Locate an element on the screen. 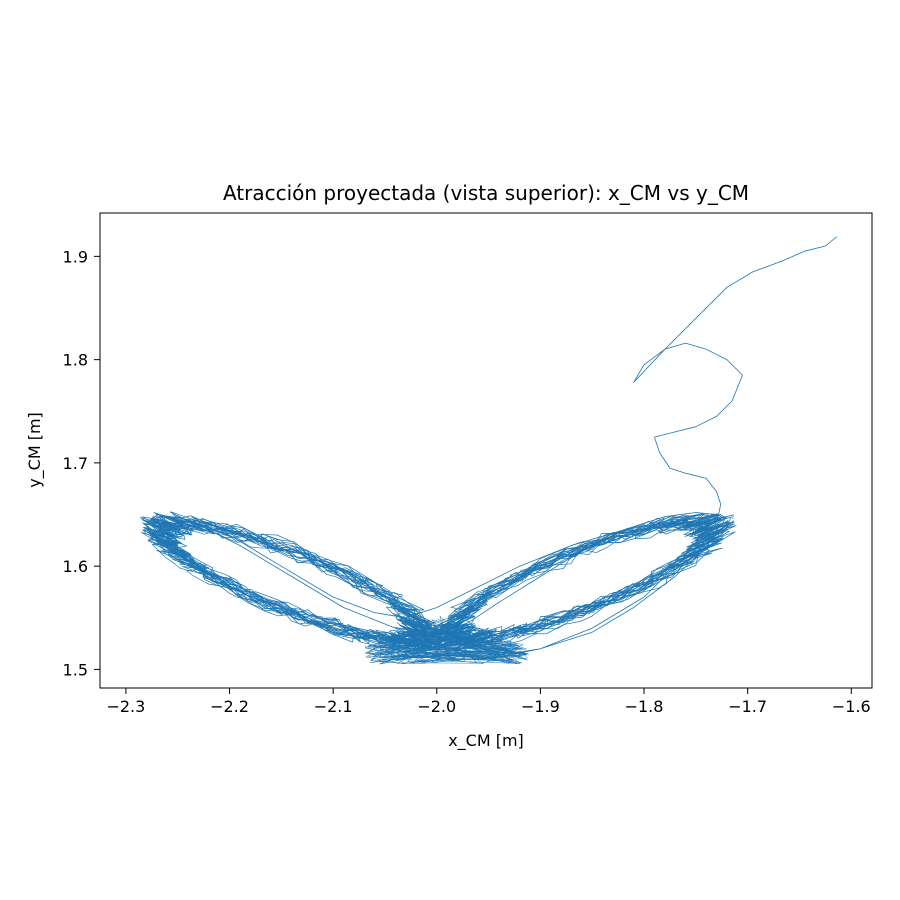 Image resolution: width=900 pixels, height=900 pixels. y-axis: 1.5 1.6 1.7 1.8 1.9 is located at coordinates (81, 463).